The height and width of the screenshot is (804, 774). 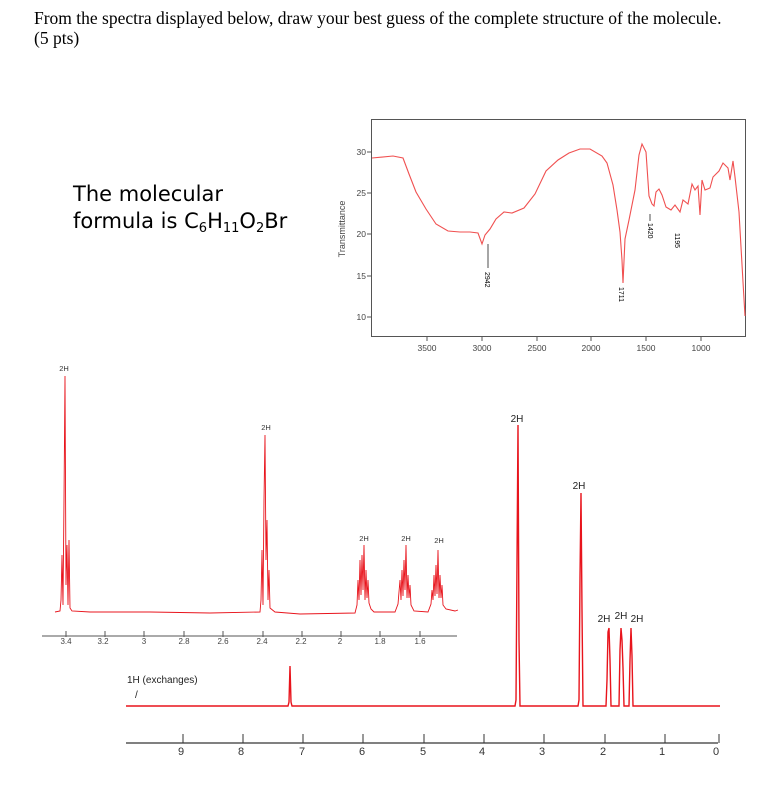 What do you see at coordinates (482, 752) in the screenshot?
I see `svg-text: 4` at bounding box center [482, 752].